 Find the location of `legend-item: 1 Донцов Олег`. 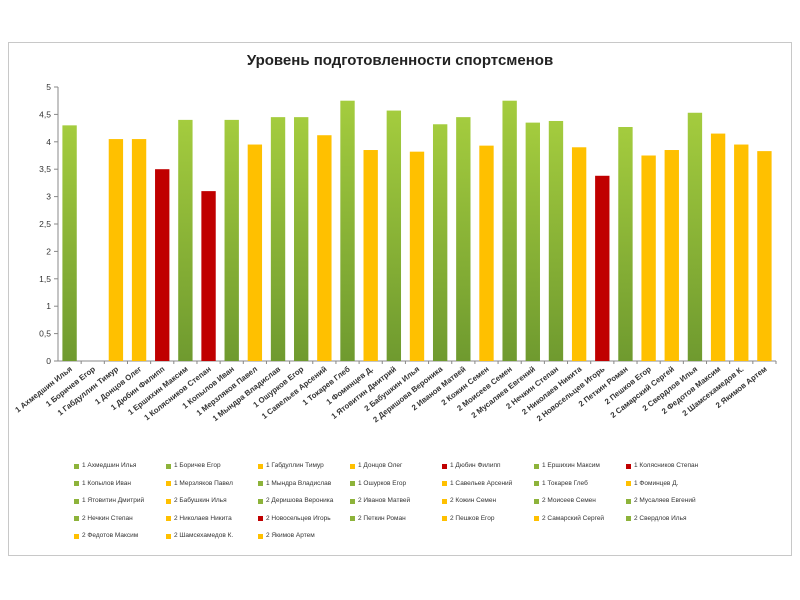

legend-item: 1 Донцов Олег is located at coordinates (376, 466).